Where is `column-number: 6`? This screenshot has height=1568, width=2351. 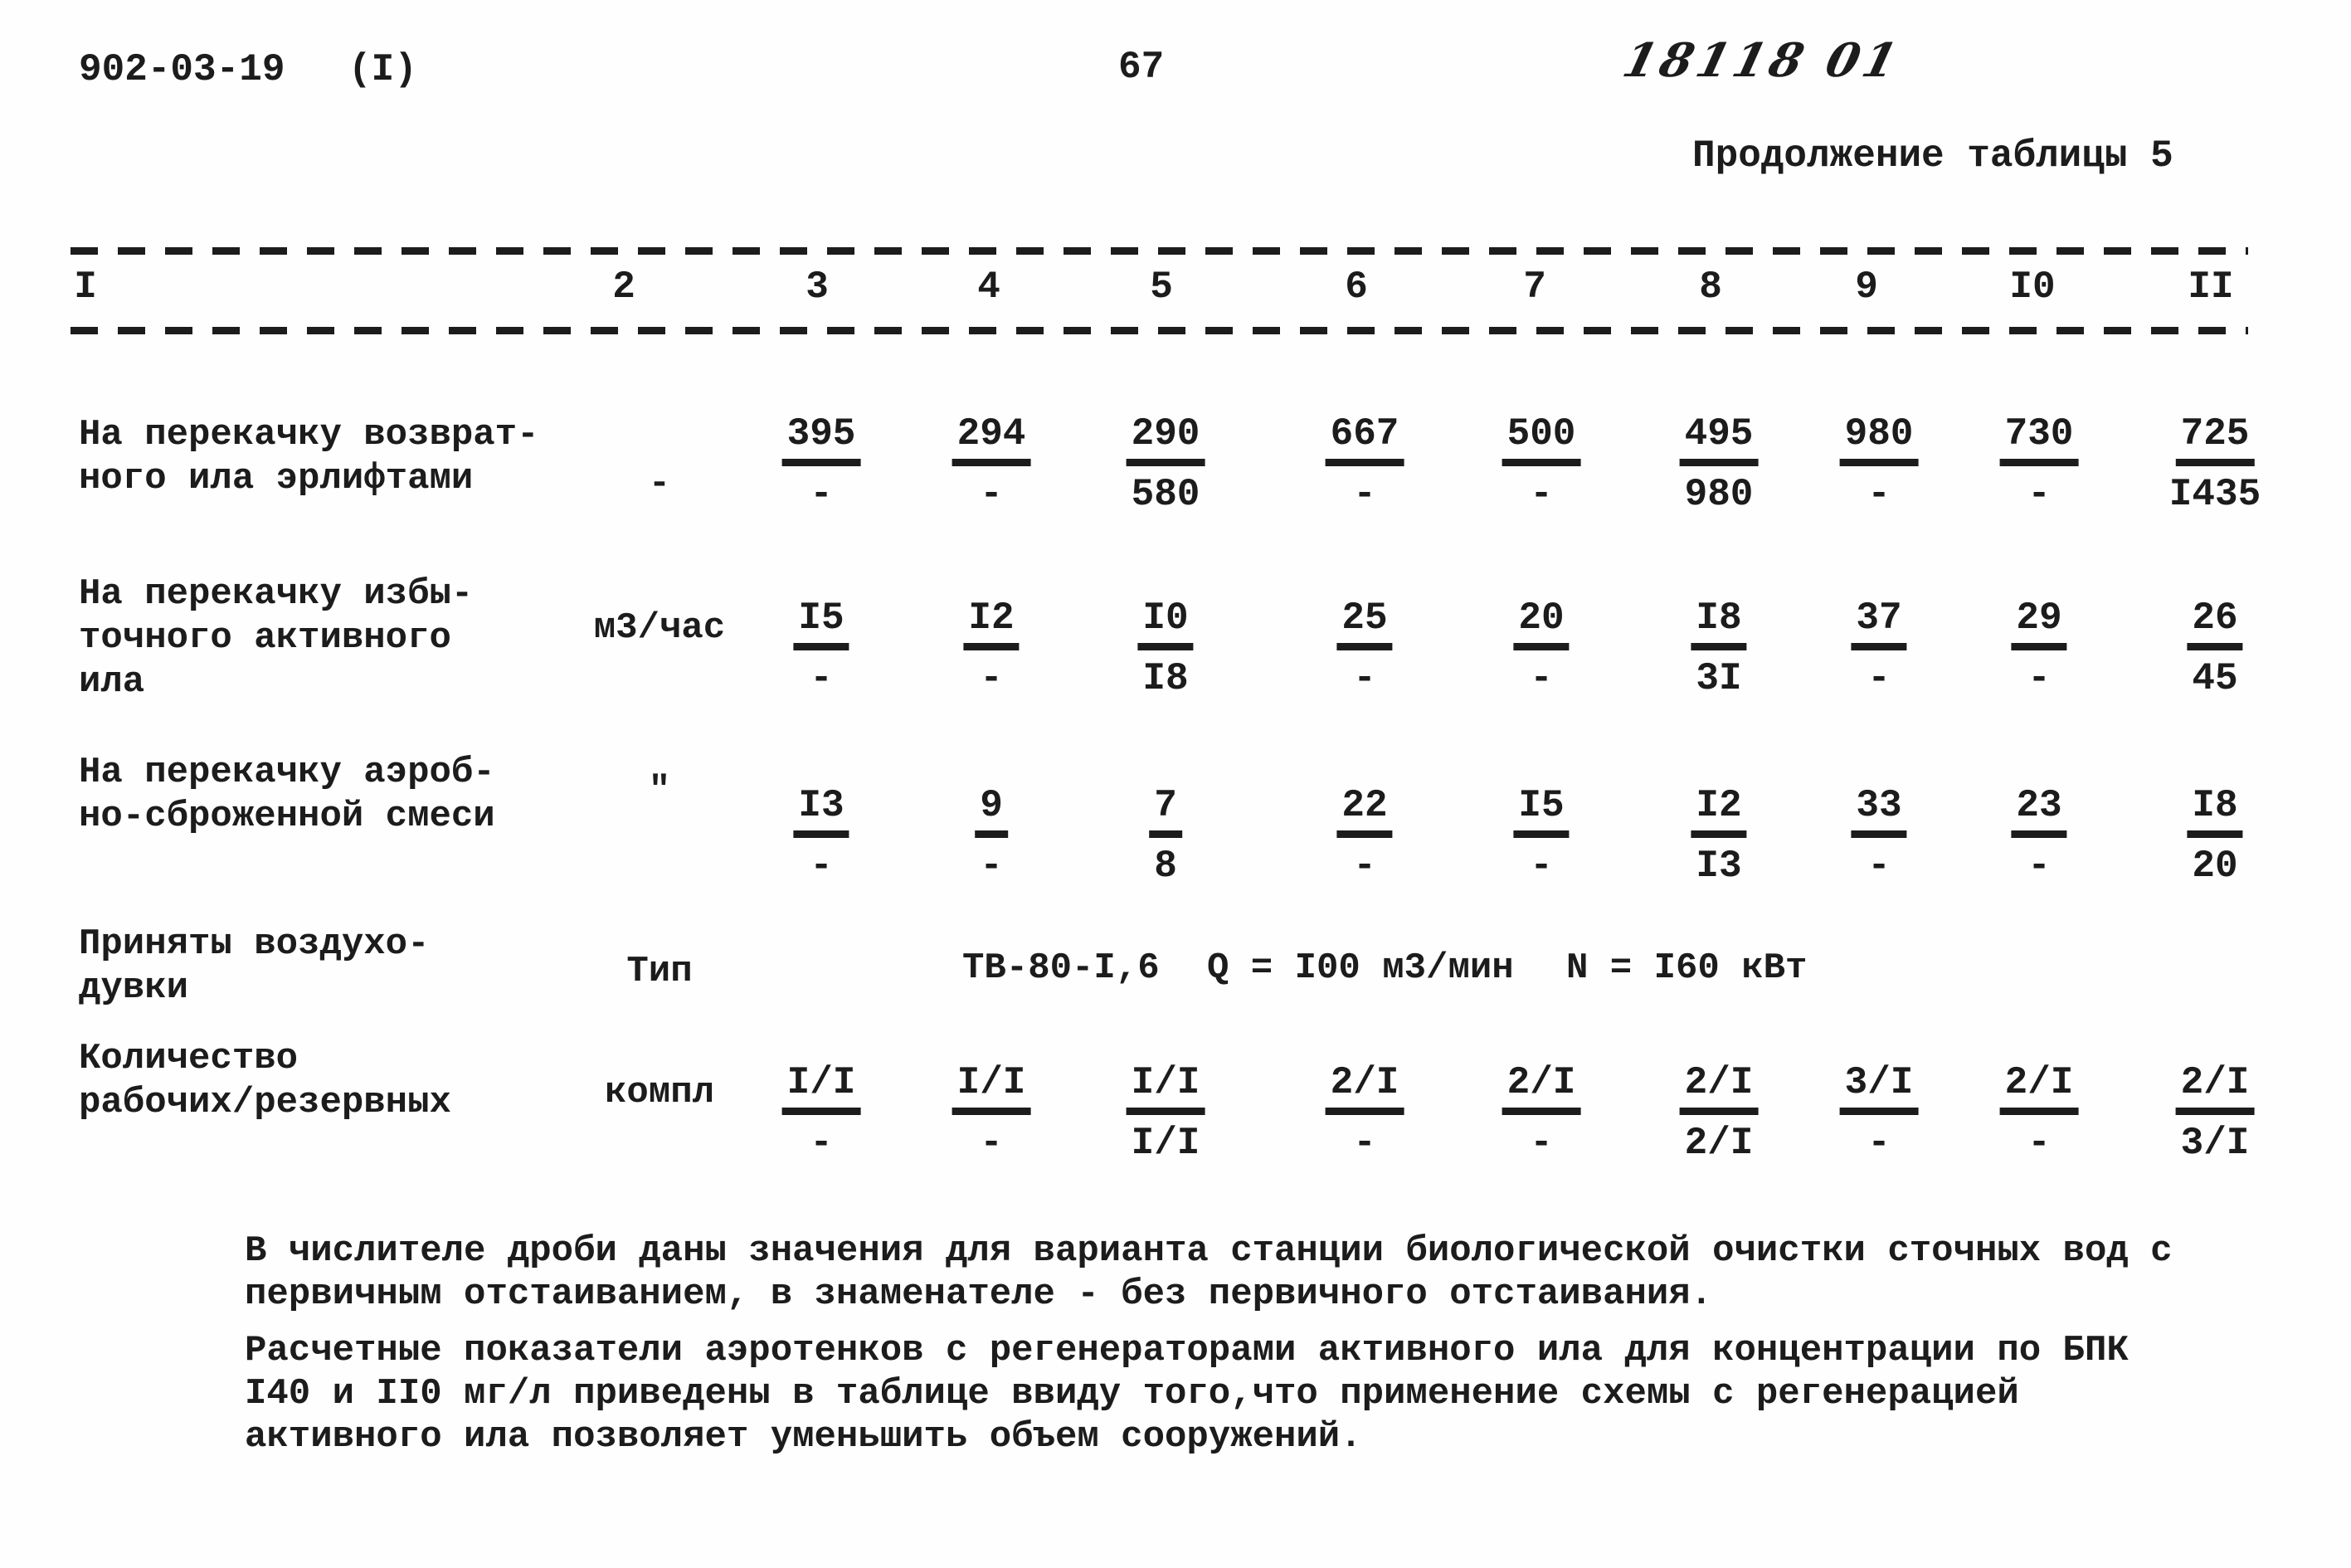 column-number: 6 is located at coordinates (1356, 287).